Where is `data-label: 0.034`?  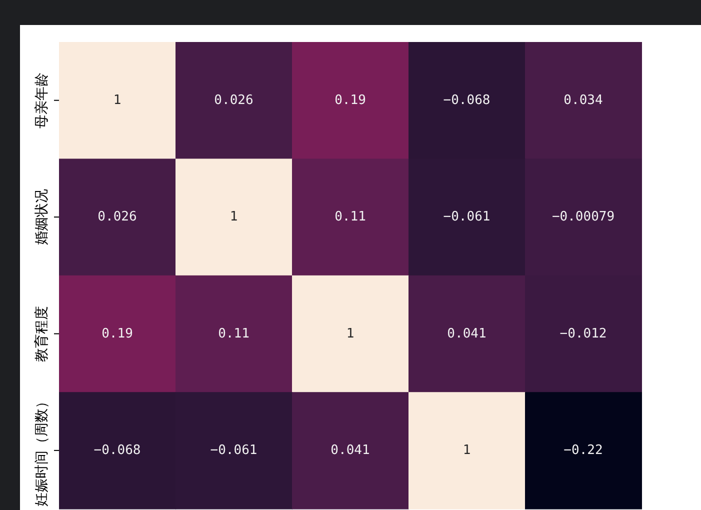 data-label: 0.034 is located at coordinates (583, 100).